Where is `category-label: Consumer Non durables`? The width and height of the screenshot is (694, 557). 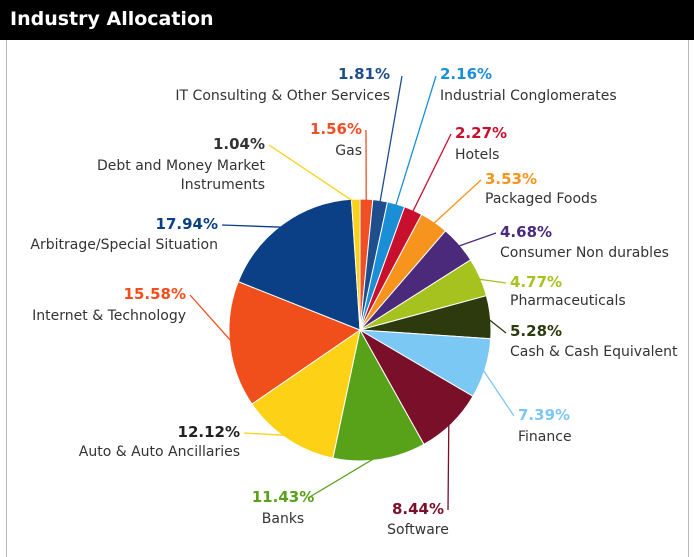
category-label: Consumer Non durables is located at coordinates (584, 253).